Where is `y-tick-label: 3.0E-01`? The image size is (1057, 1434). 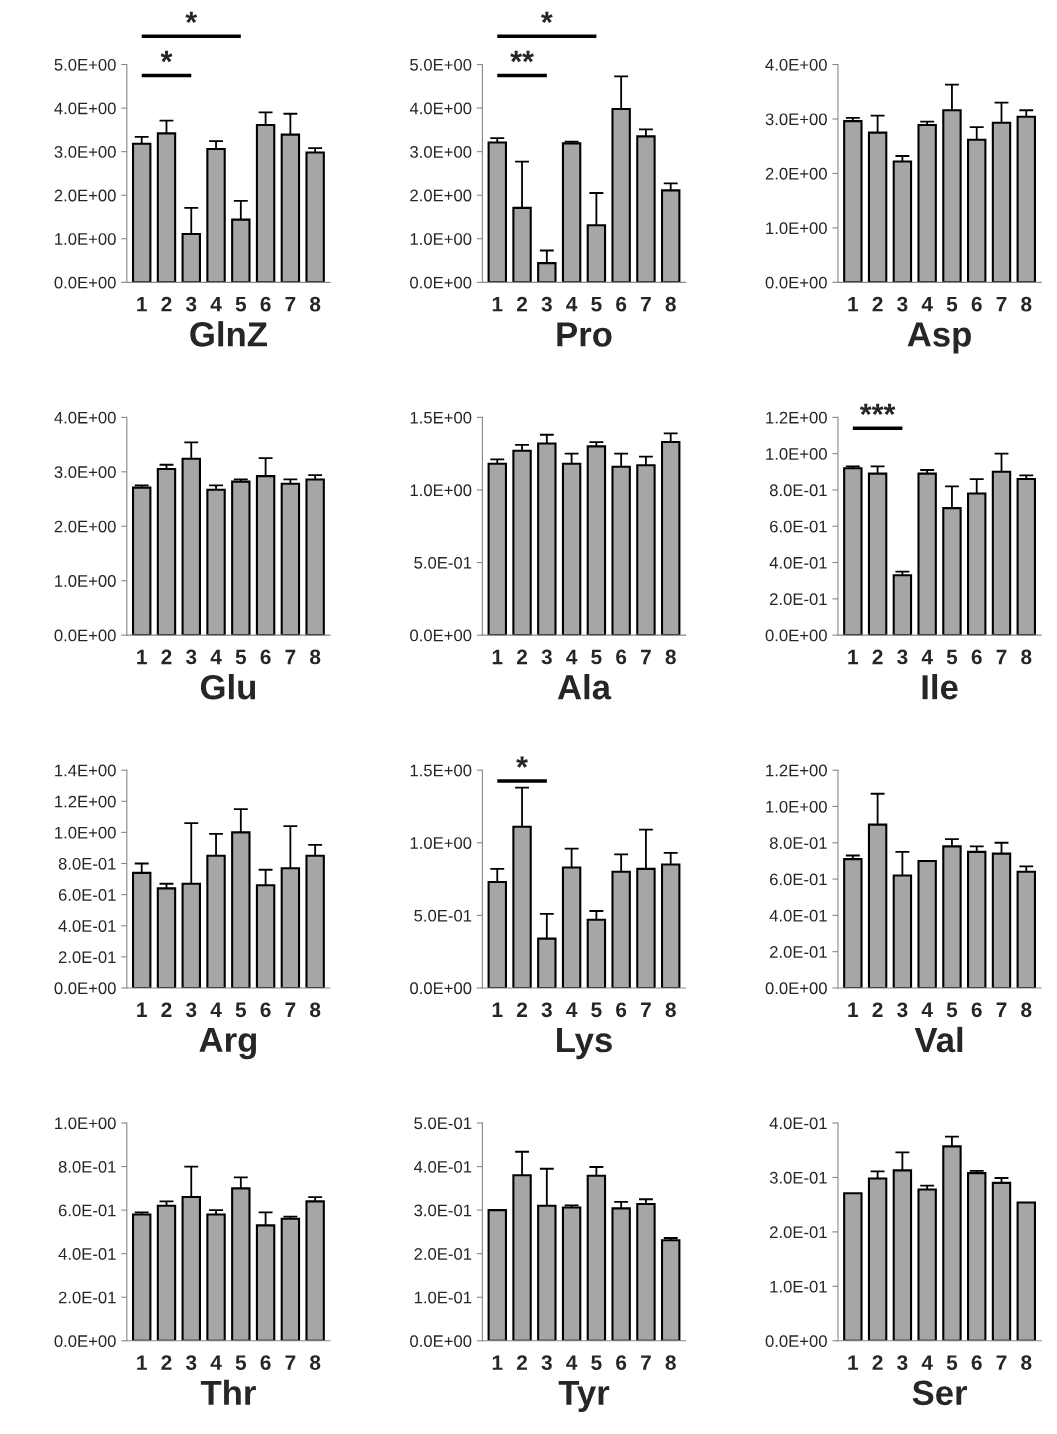
y-tick-label: 3.0E-01 is located at coordinates (798, 1177).